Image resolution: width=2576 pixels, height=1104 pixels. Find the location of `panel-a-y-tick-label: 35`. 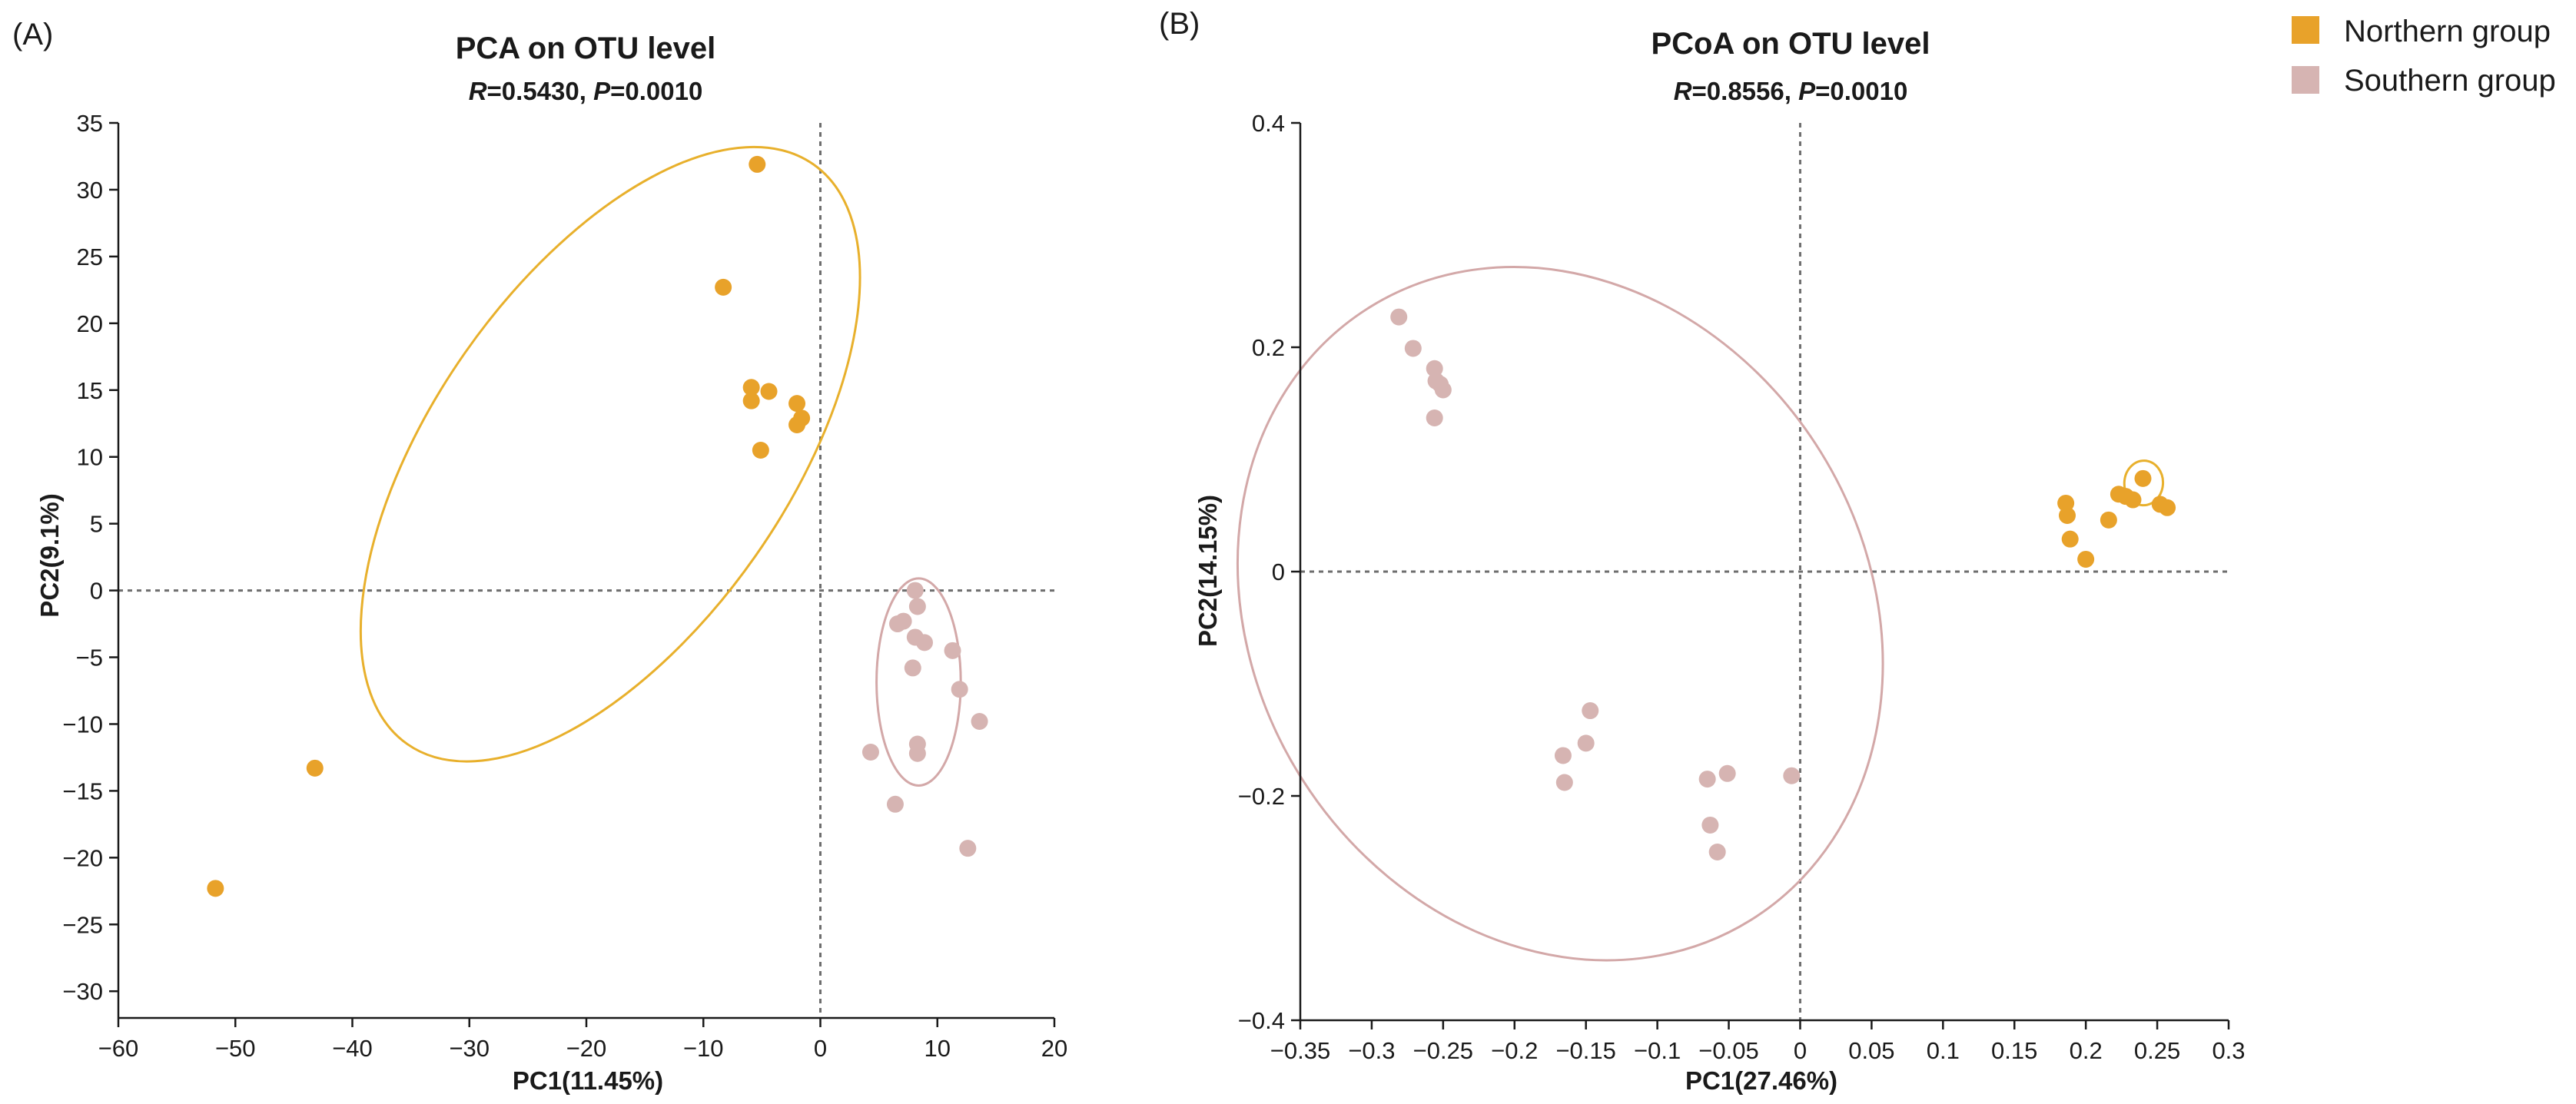

panel-a-y-tick-label: 35 is located at coordinates (90, 123).